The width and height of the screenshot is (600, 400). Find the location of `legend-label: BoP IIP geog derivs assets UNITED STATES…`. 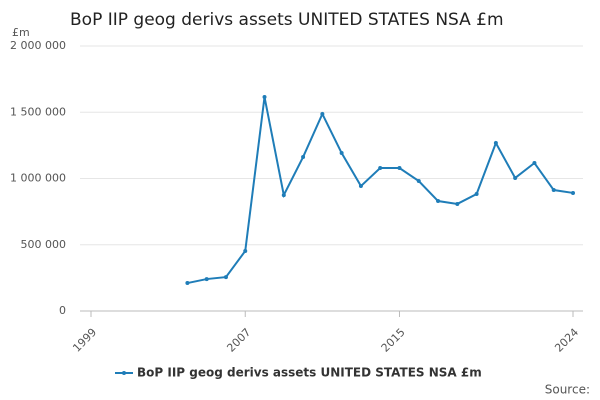

legend-label: BoP IIP geog derivs assets UNITED STATES… is located at coordinates (309, 373).